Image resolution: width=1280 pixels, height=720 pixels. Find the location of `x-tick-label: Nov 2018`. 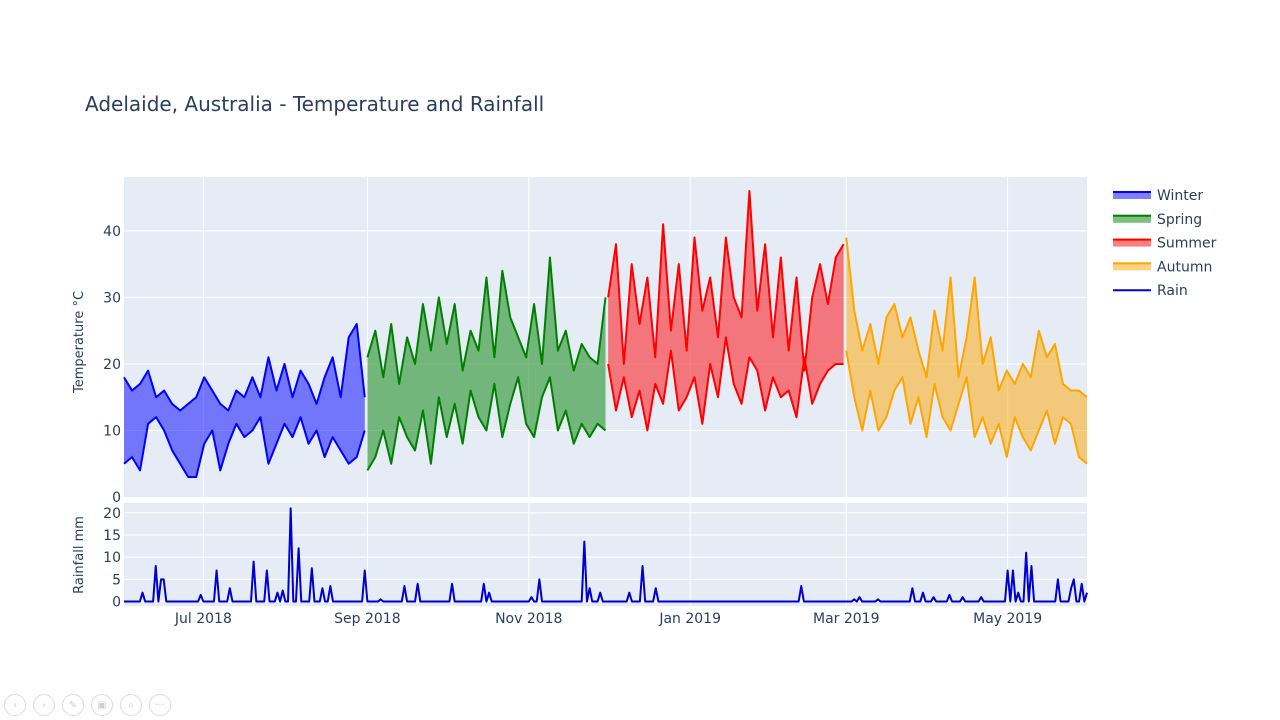

x-tick-label: Nov 2018 is located at coordinates (528, 619).